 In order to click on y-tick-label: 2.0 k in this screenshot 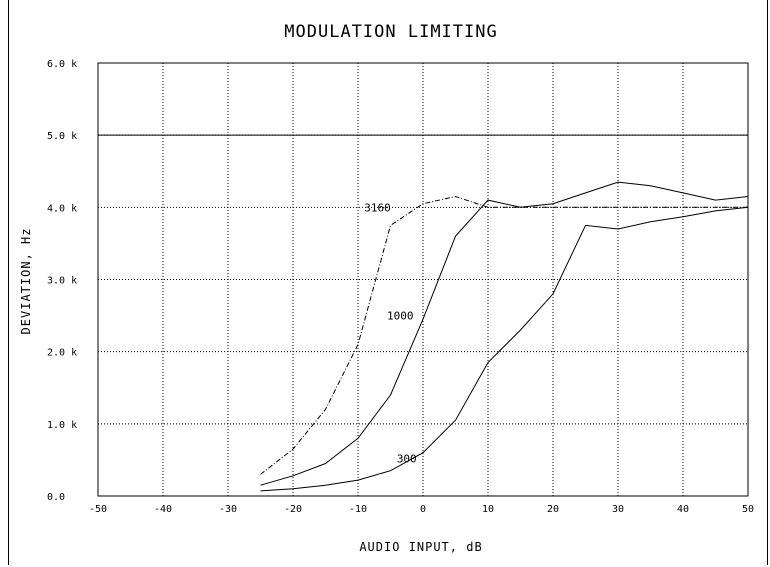, I will do `click(62, 353)`.